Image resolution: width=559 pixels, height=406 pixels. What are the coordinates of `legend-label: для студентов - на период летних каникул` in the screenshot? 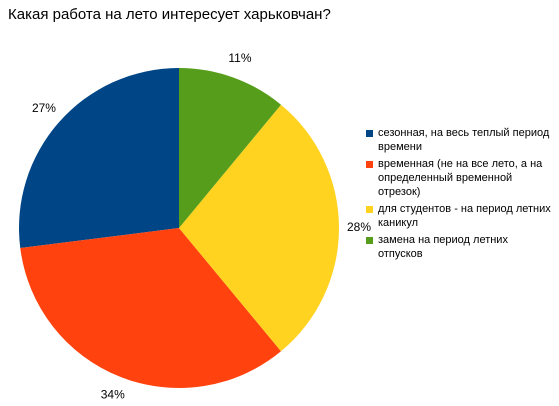 It's located at (464, 216).